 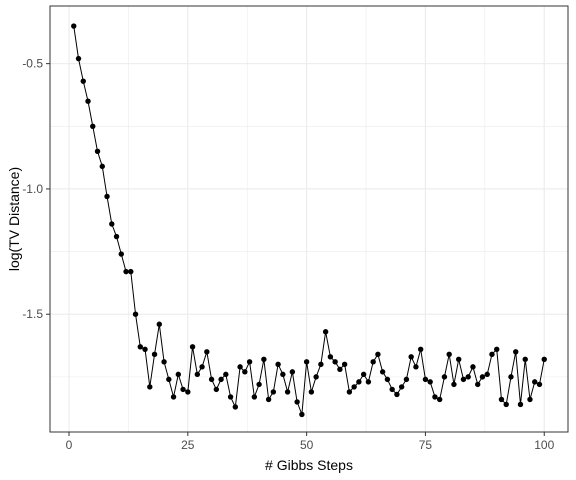 What do you see at coordinates (69, 445) in the screenshot?
I see `x-tick-label: 0` at bounding box center [69, 445].